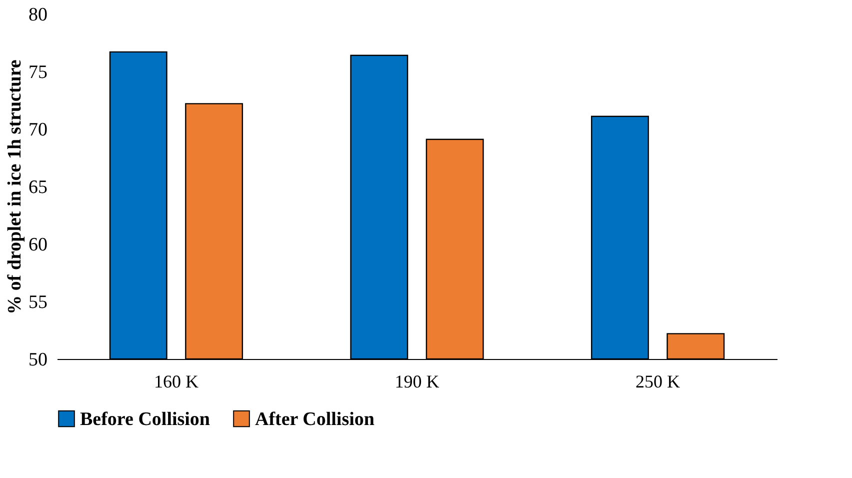 The width and height of the screenshot is (852, 478). Describe the element at coordinates (38, 360) in the screenshot. I see `y-tick-label: 50` at that location.